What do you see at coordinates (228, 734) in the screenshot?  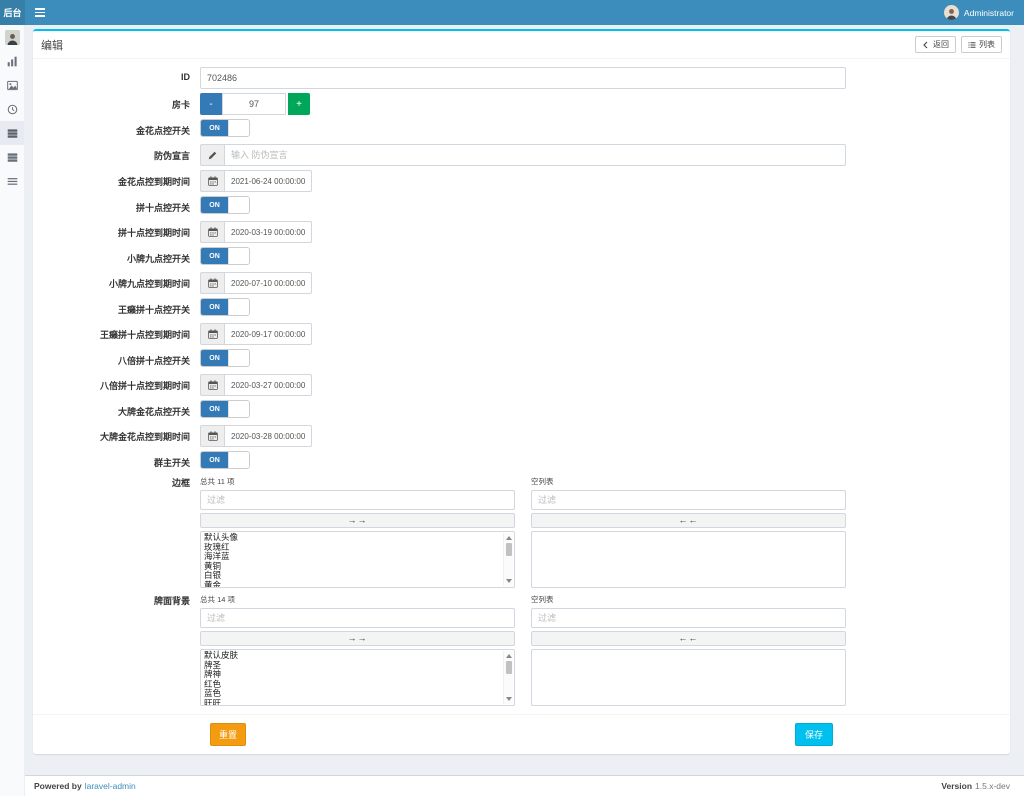 I see `reset-button: 重置` at bounding box center [228, 734].